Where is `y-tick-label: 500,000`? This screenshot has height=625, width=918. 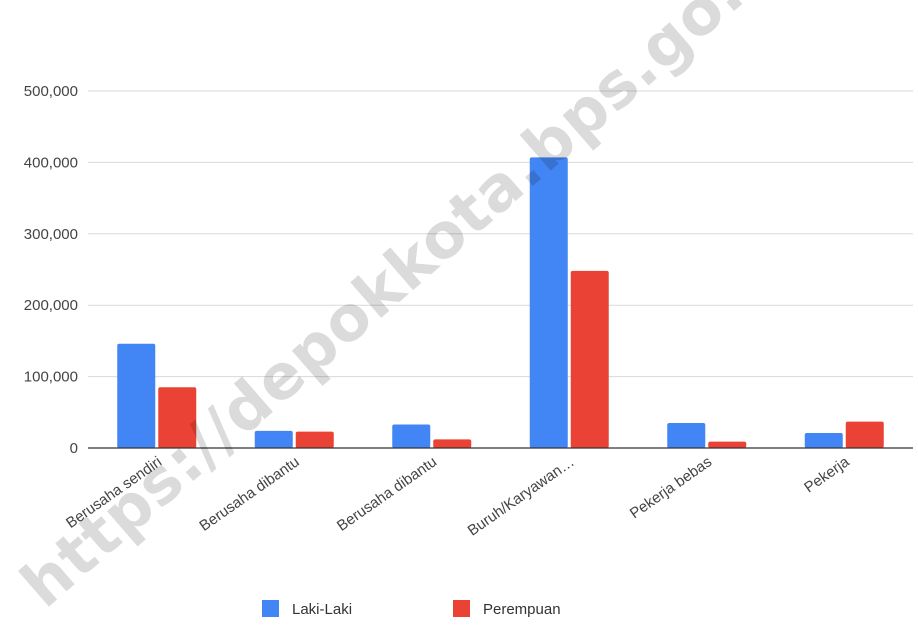
y-tick-label: 500,000 is located at coordinates (51, 91).